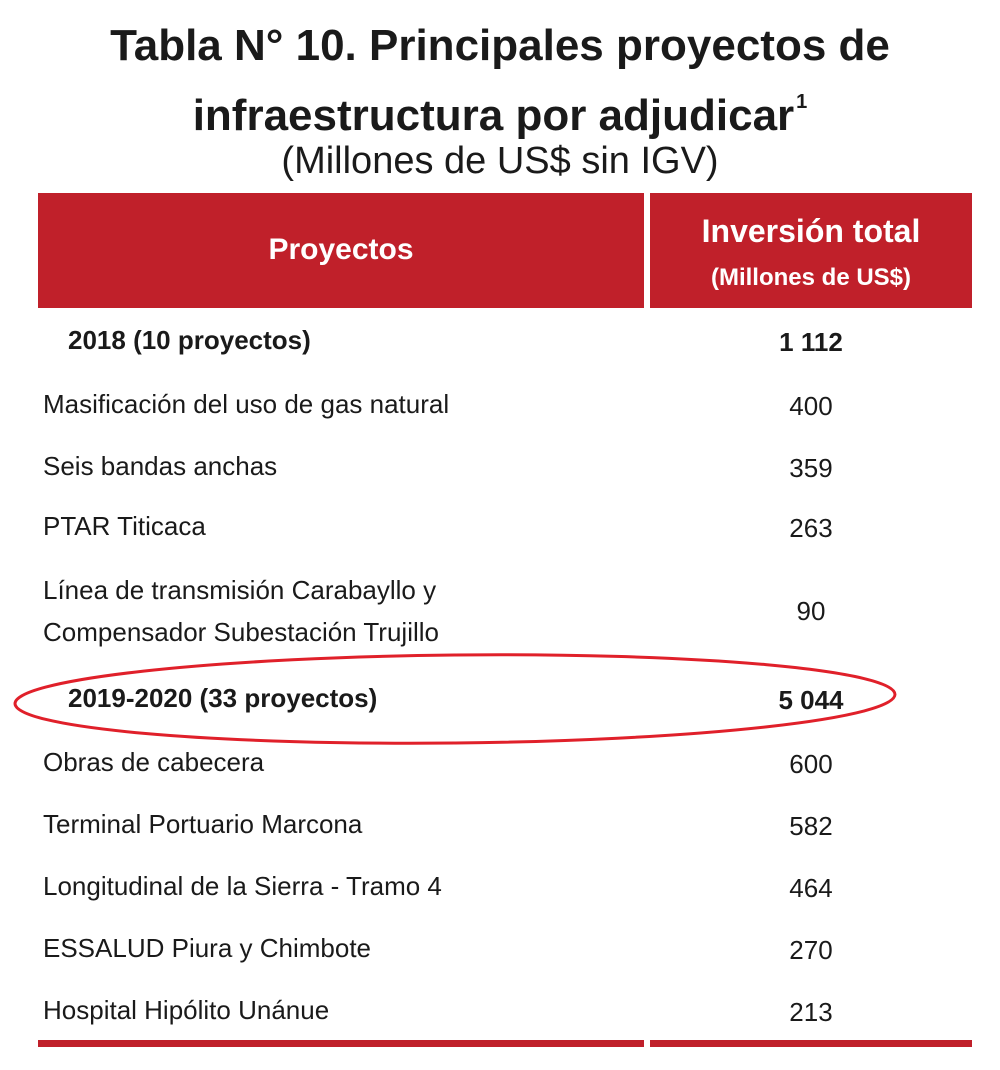  Describe the element at coordinates (811, 342) in the screenshot. I see `row-value: 1 112` at that location.